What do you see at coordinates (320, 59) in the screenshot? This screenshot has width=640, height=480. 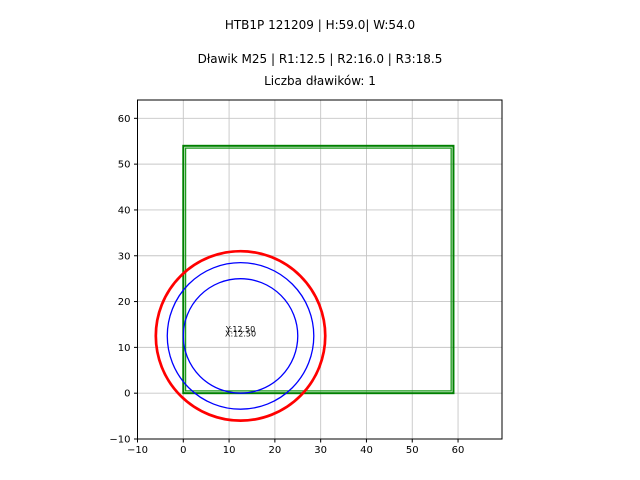 I see `axes-title-line1: Dławik M25 | R1:12.5 | R2:16.0 | R3:18.5` at bounding box center [320, 59].